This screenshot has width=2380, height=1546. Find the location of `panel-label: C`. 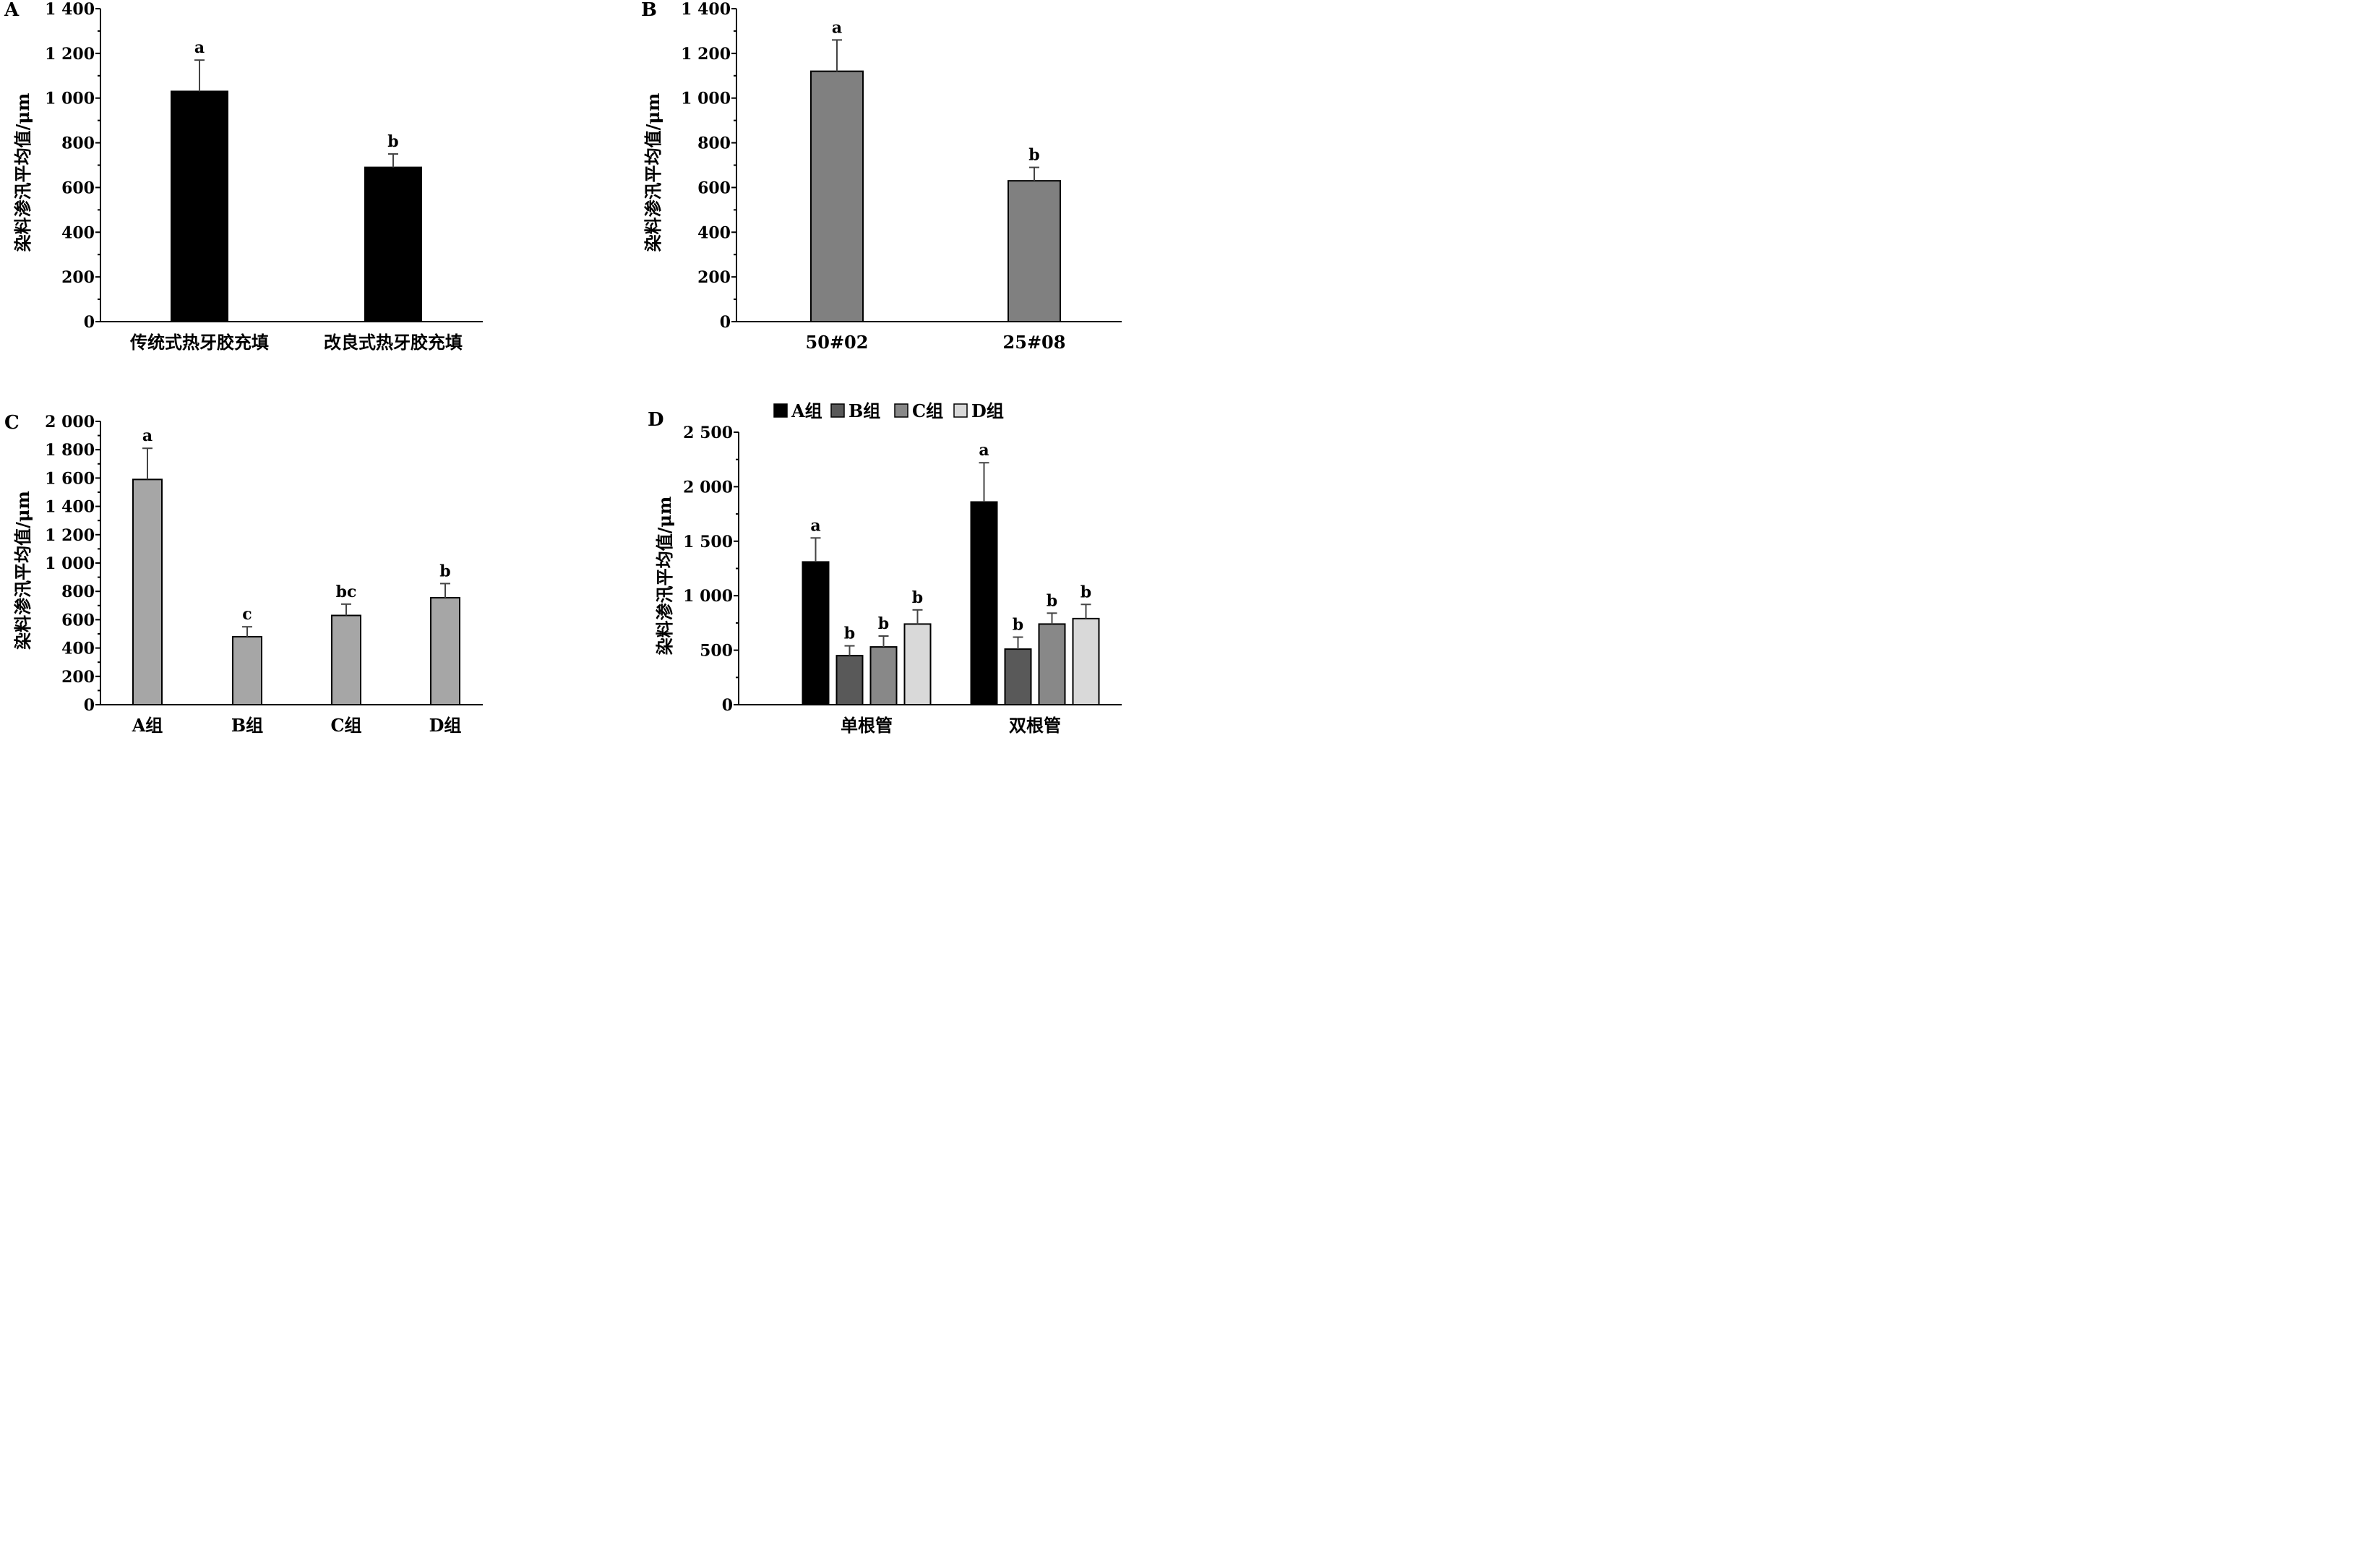

panel-label: C is located at coordinates (12, 423).